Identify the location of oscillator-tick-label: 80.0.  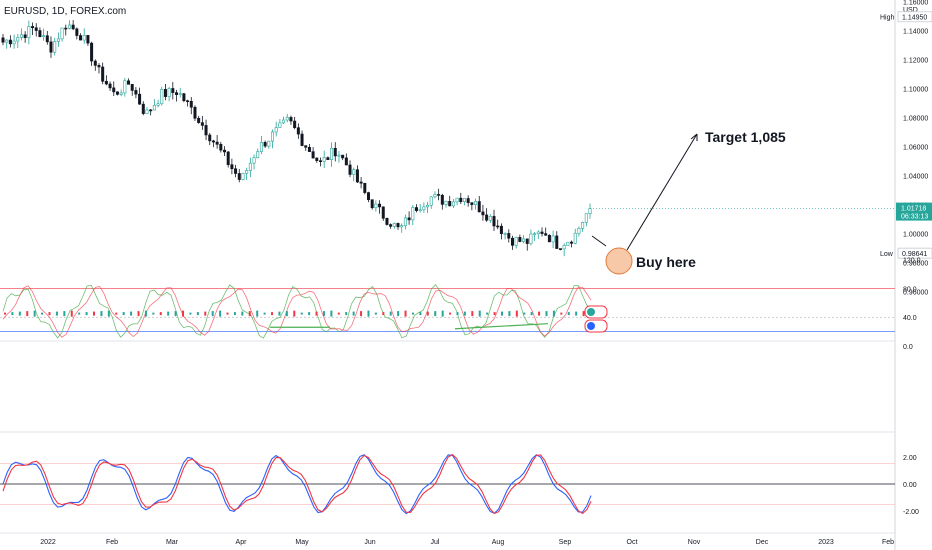
(910, 289).